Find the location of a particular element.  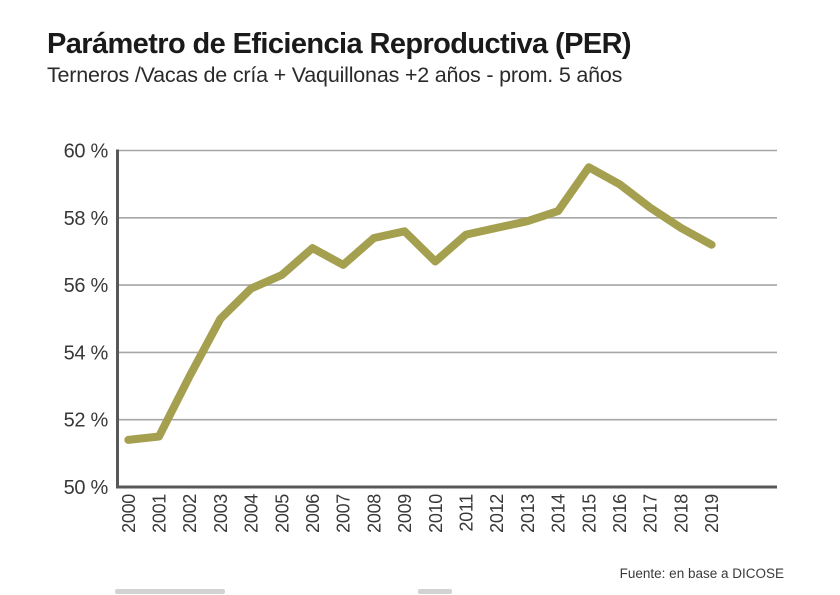

source-note: Fuente: en base a DICOSE is located at coordinates (701, 573).